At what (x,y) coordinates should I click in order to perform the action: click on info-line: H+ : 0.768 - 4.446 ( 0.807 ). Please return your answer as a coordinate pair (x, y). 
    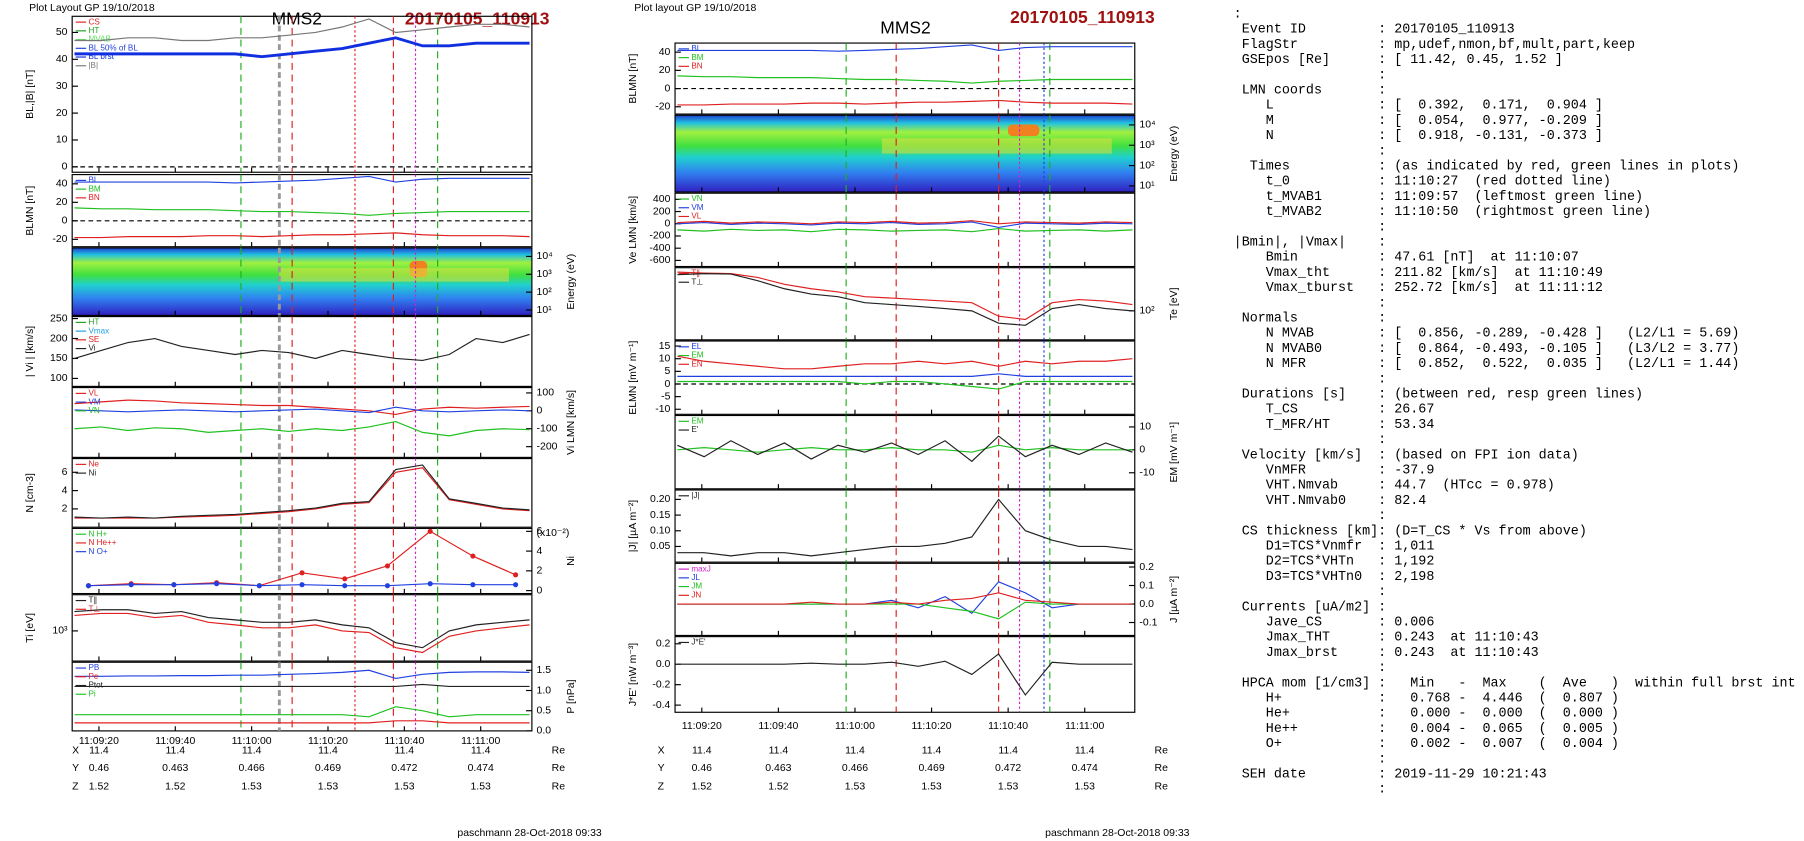
    Looking at the image, I should click on (1426, 698).